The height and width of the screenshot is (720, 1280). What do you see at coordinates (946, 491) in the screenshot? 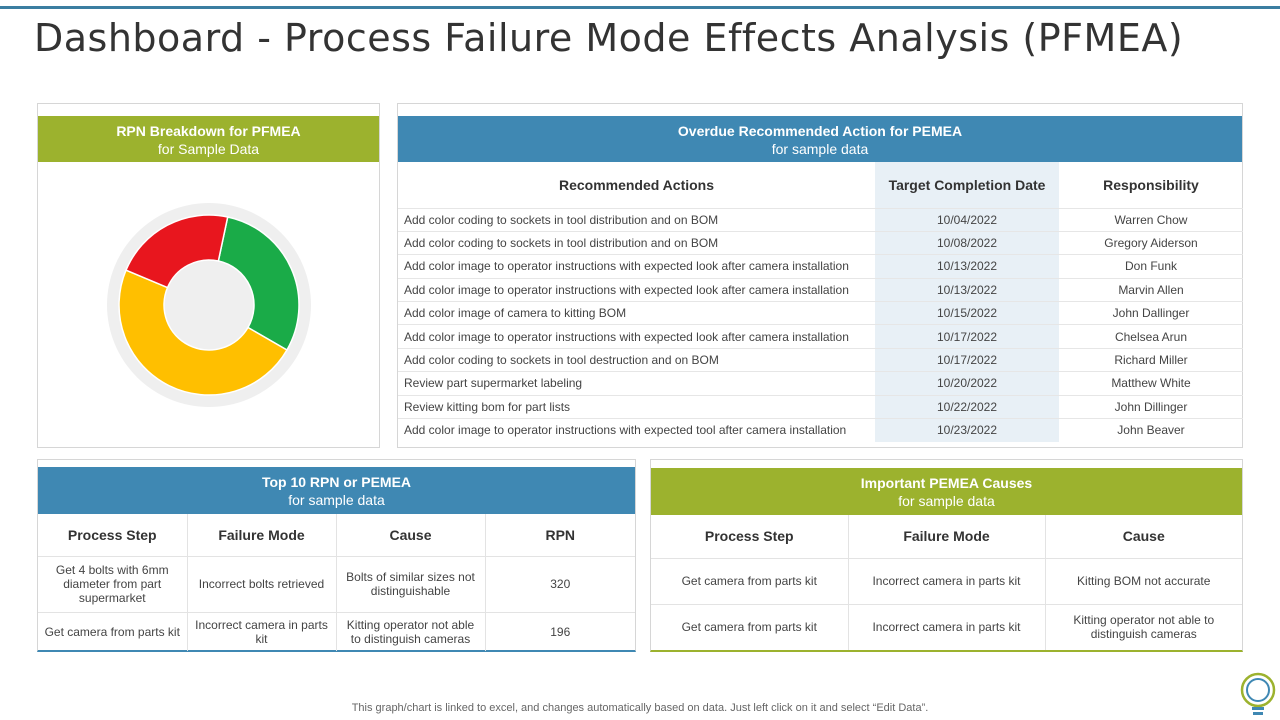
I see `causes-panel-header: Important PEMEA Causes for sample data` at bounding box center [946, 491].